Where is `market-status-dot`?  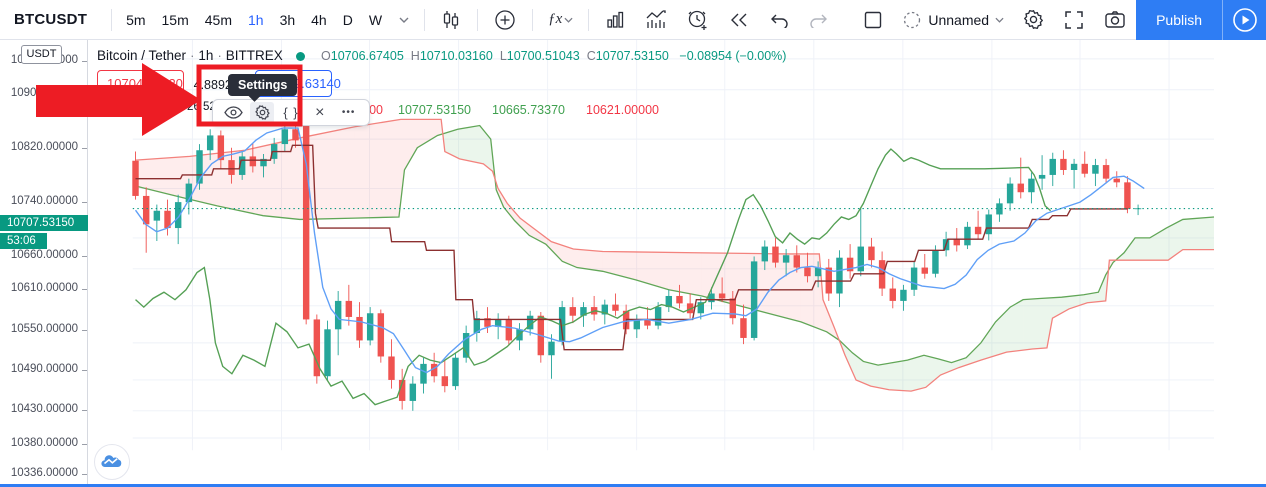
market-status-dot is located at coordinates (301, 57).